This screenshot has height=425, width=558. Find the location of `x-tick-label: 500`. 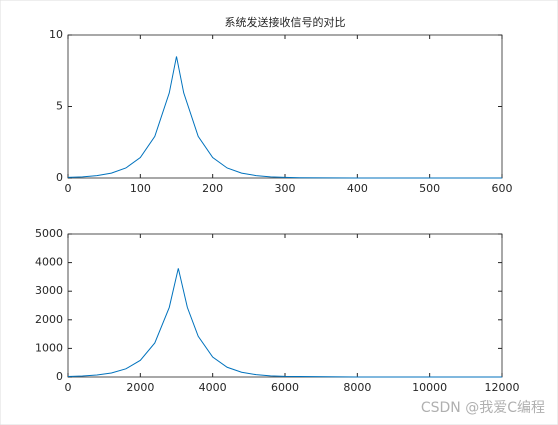

x-tick-label: 500 is located at coordinates (429, 188).